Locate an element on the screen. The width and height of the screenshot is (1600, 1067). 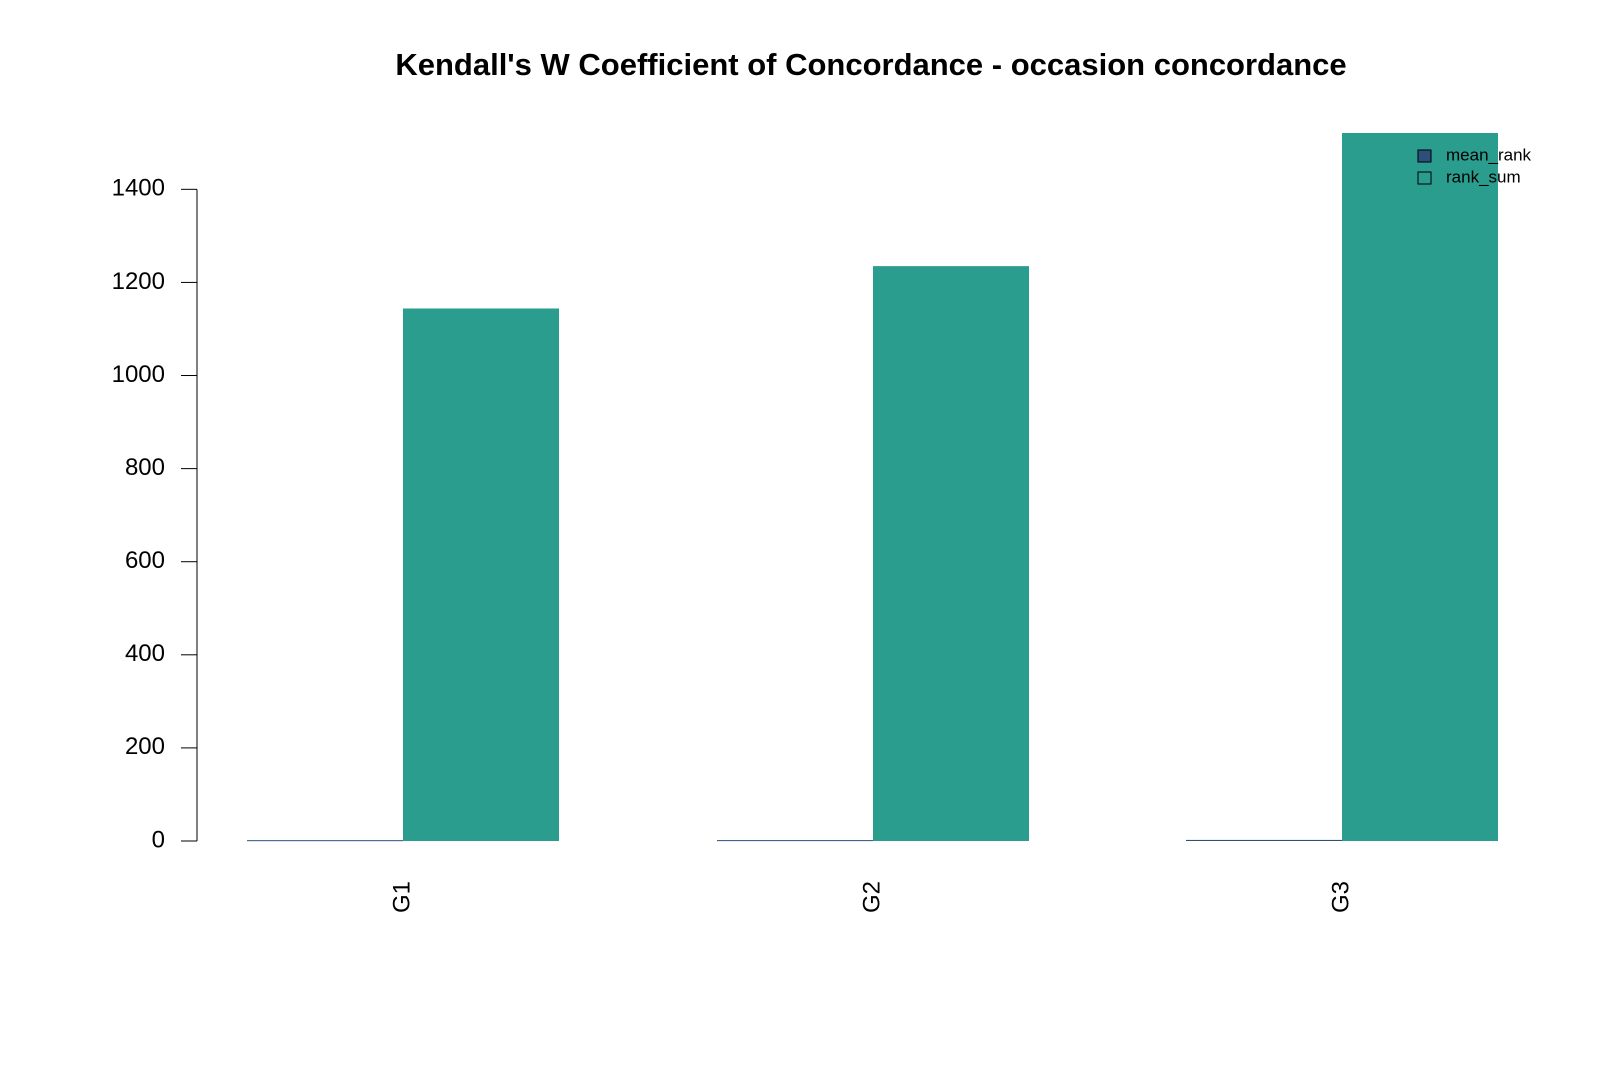
x-tick-label: G2 is located at coordinates (871, 897).